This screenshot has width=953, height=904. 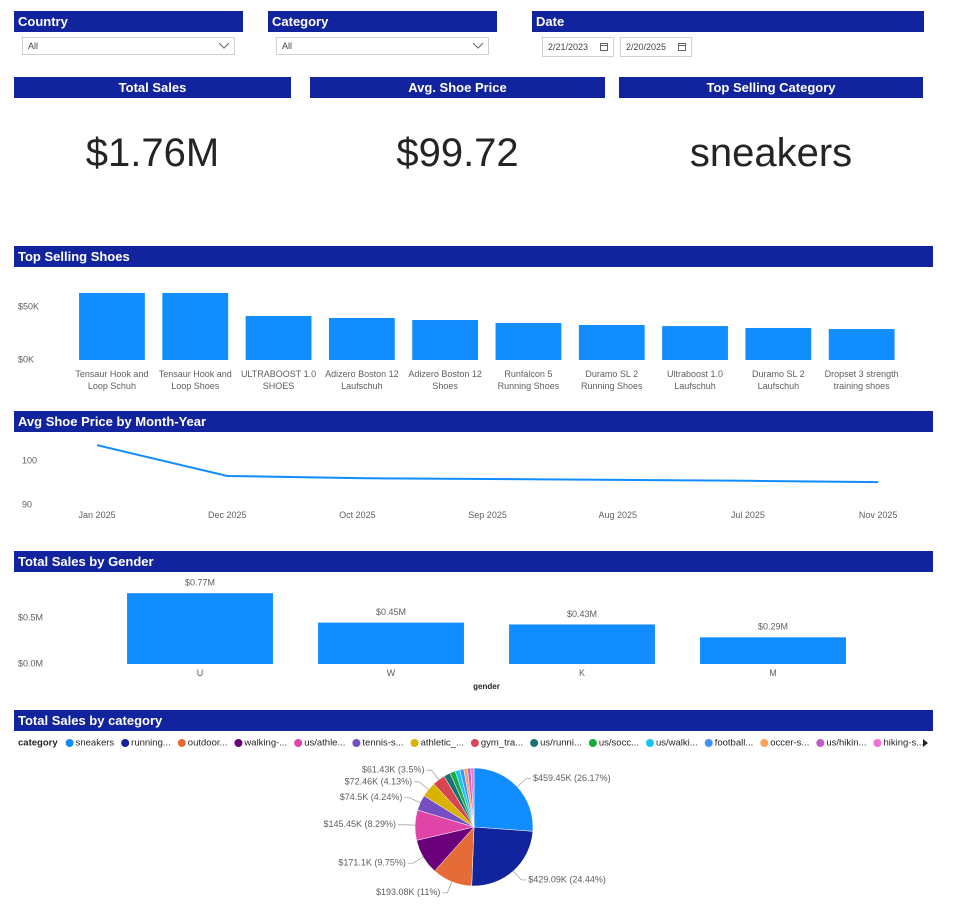 What do you see at coordinates (773, 673) in the screenshot?
I see `x-tick-label: M` at bounding box center [773, 673].